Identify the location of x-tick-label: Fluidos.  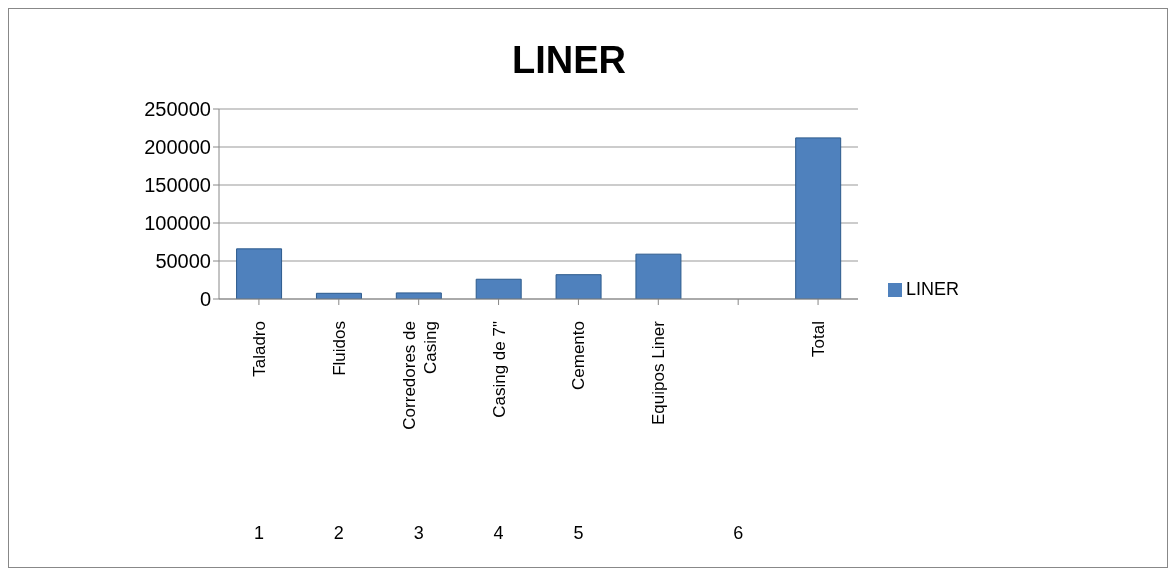
(339, 348).